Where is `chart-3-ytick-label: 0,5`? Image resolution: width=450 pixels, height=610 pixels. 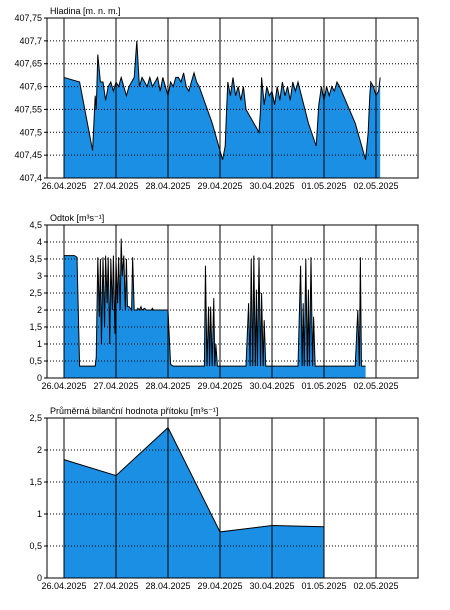 chart-3-ytick-label: 0,5 is located at coordinates (35, 546).